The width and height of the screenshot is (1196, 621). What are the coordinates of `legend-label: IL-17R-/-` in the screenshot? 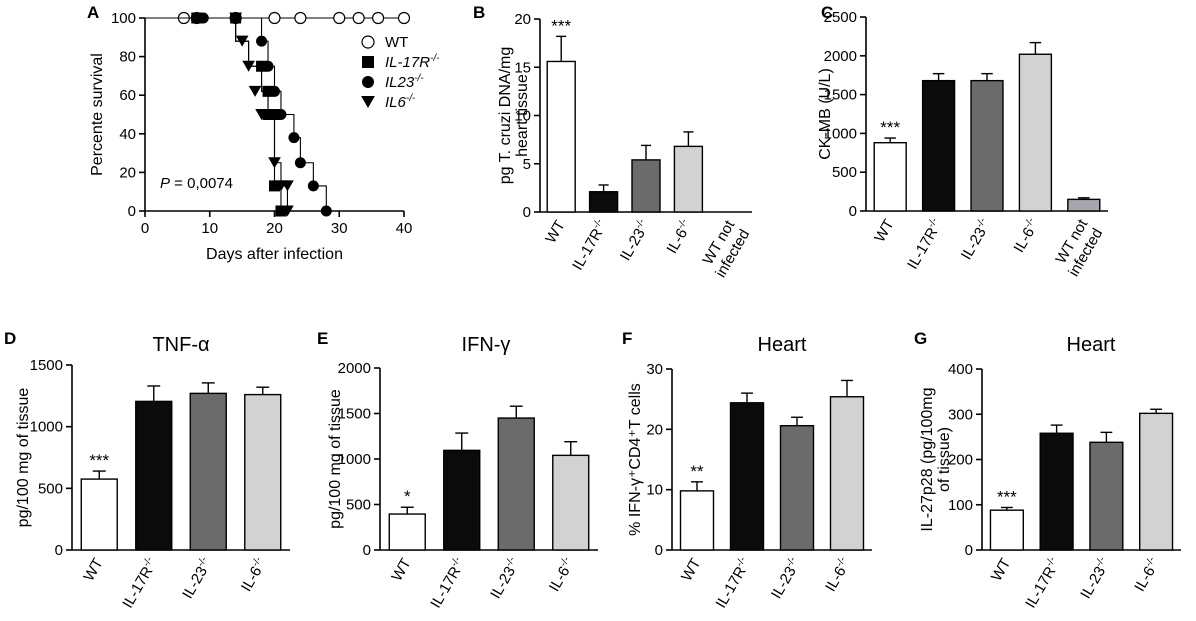 It's located at (412, 62).